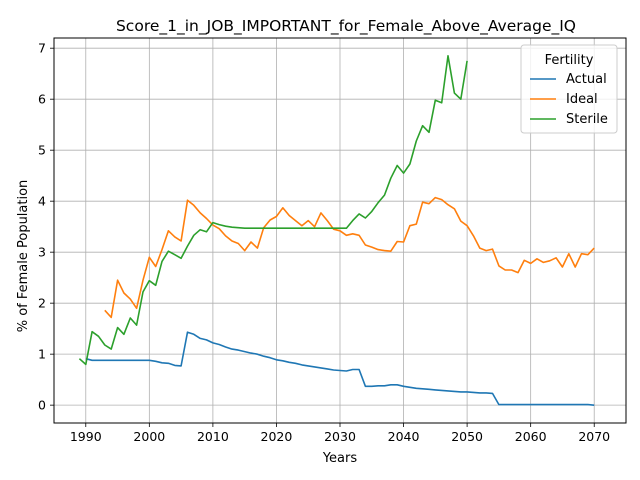 This screenshot has width=640, height=480. Describe the element at coordinates (149, 436) in the screenshot. I see `x-tick-label: 2000` at that location.